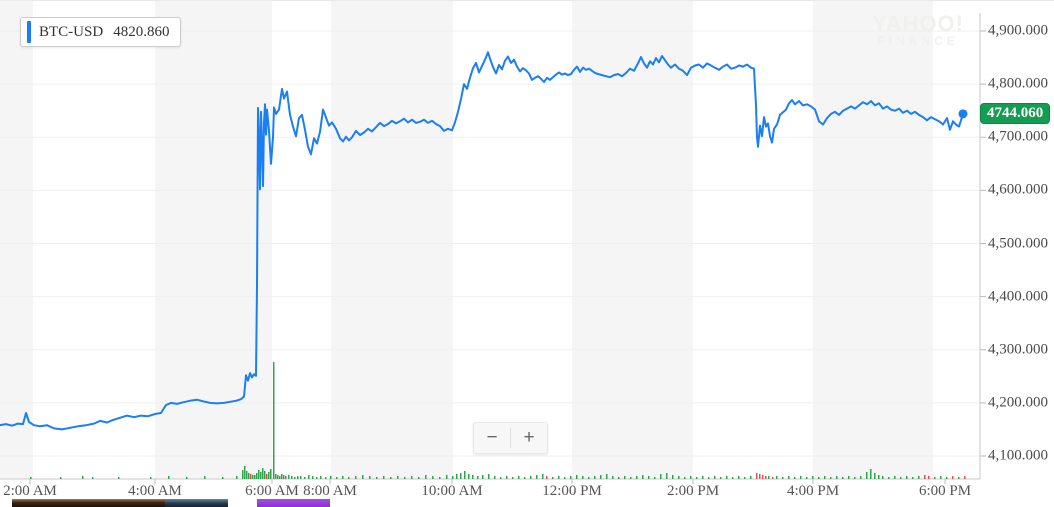  I want to click on thumbnail-dark-brown, so click(88, 503).